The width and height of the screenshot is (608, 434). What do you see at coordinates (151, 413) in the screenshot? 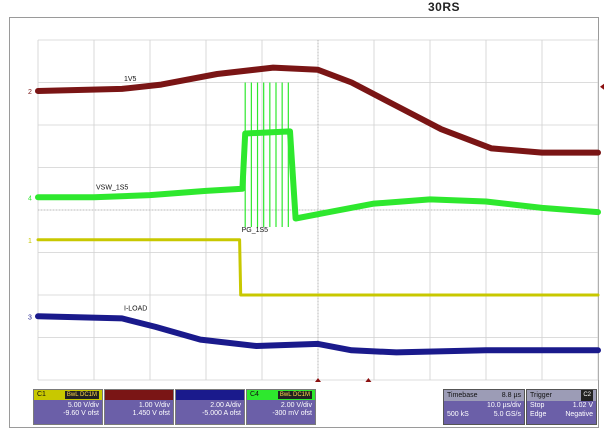
I see `offset-value: 1.450 V ofst` at bounding box center [151, 413].